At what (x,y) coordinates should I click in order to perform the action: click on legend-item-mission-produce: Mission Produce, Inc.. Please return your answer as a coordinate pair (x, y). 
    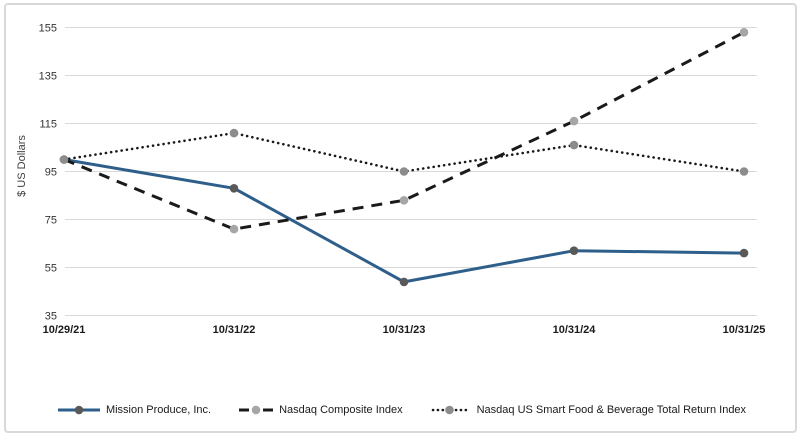
    Looking at the image, I should click on (134, 410).